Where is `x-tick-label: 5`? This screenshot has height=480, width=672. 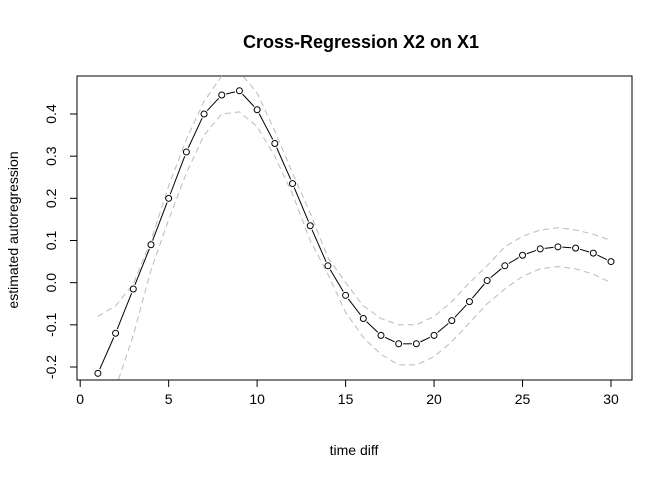 x-tick-label: 5 is located at coordinates (169, 399).